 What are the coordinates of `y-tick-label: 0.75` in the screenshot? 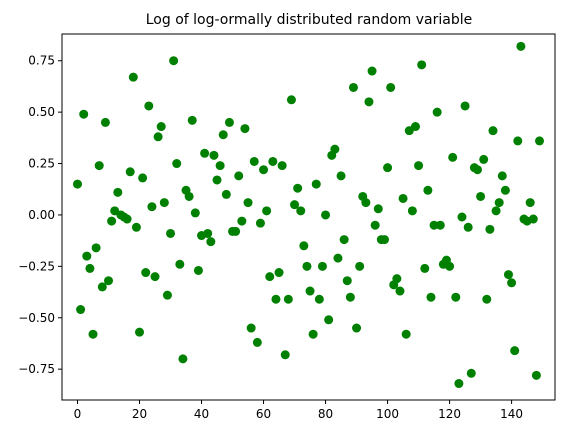 It's located at (41, 61).